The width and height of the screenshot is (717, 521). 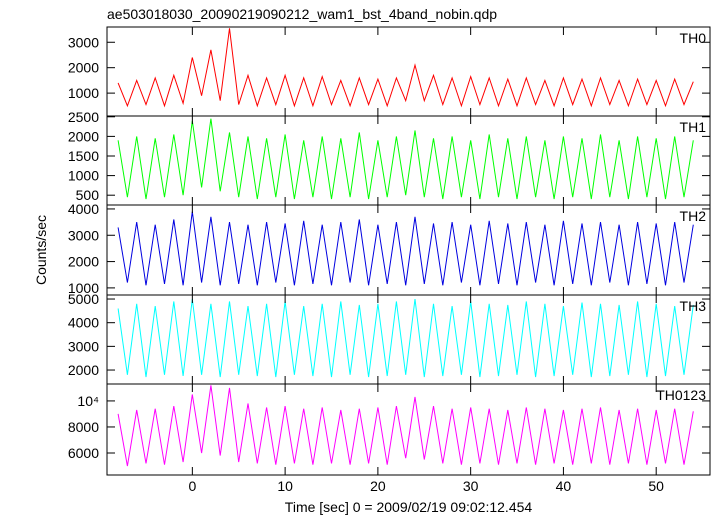 I want to click on panel-label: TH3, so click(x=693, y=306).